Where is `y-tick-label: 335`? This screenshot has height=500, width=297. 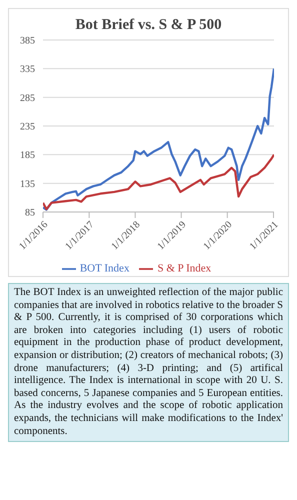 y-tick-label: 335 is located at coordinates (27, 70).